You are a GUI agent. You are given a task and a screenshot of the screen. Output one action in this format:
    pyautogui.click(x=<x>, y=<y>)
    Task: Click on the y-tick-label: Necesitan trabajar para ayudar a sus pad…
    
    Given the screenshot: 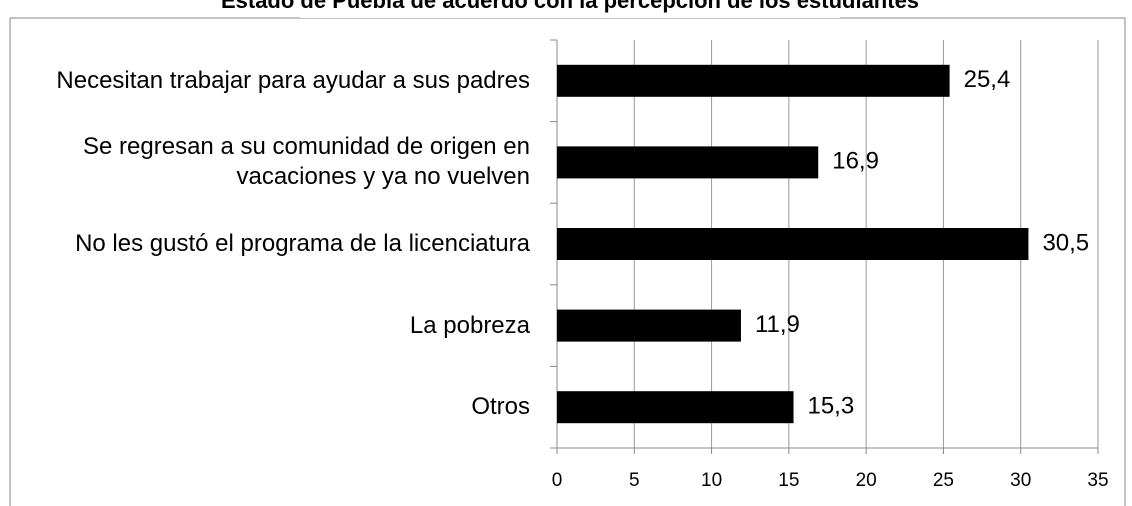 What is the action you would take?
    pyautogui.click(x=293, y=80)
    